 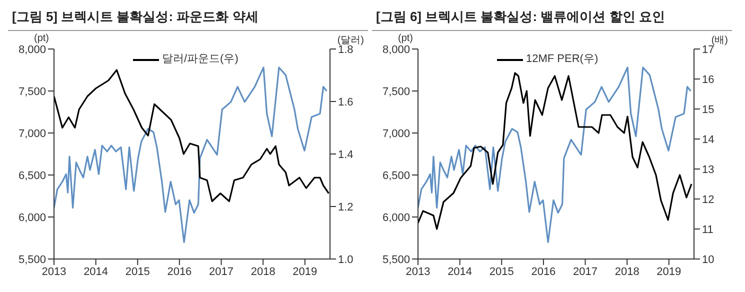 I want to click on y2-tick-label: 1.8, so click(x=346, y=50).